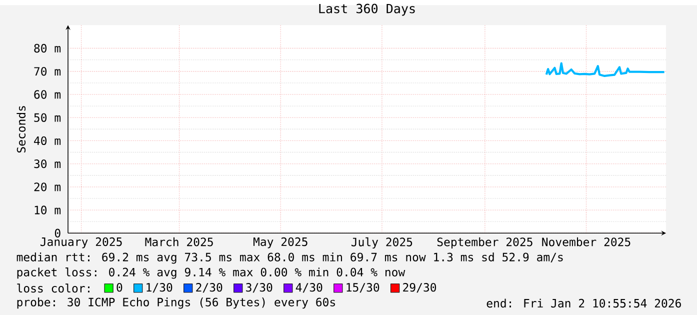 This screenshot has height=315, width=697. Describe the element at coordinates (419, 287) in the screenshot. I see `legend-label: 29/30` at that location.